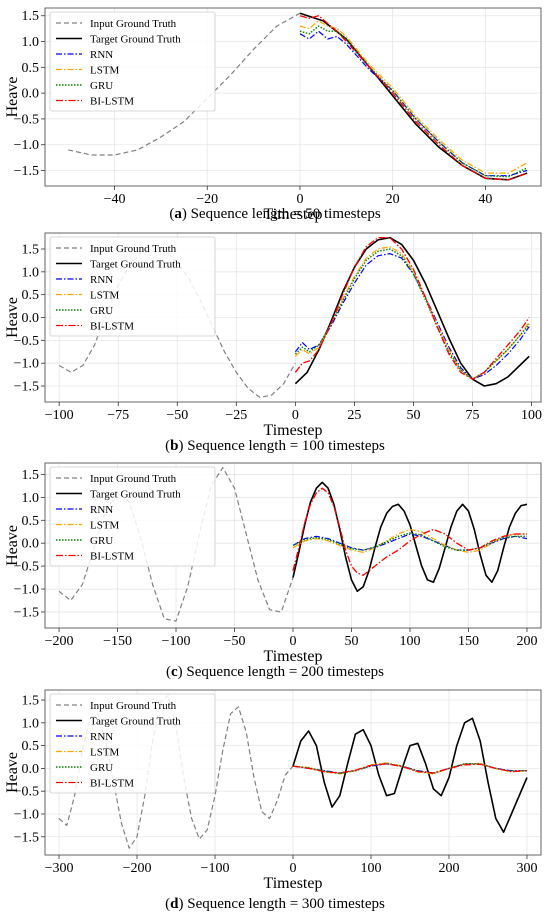 The width and height of the screenshot is (550, 921). What do you see at coordinates (413, 415) in the screenshot?
I see `x-tick-label: 50` at bounding box center [413, 415].